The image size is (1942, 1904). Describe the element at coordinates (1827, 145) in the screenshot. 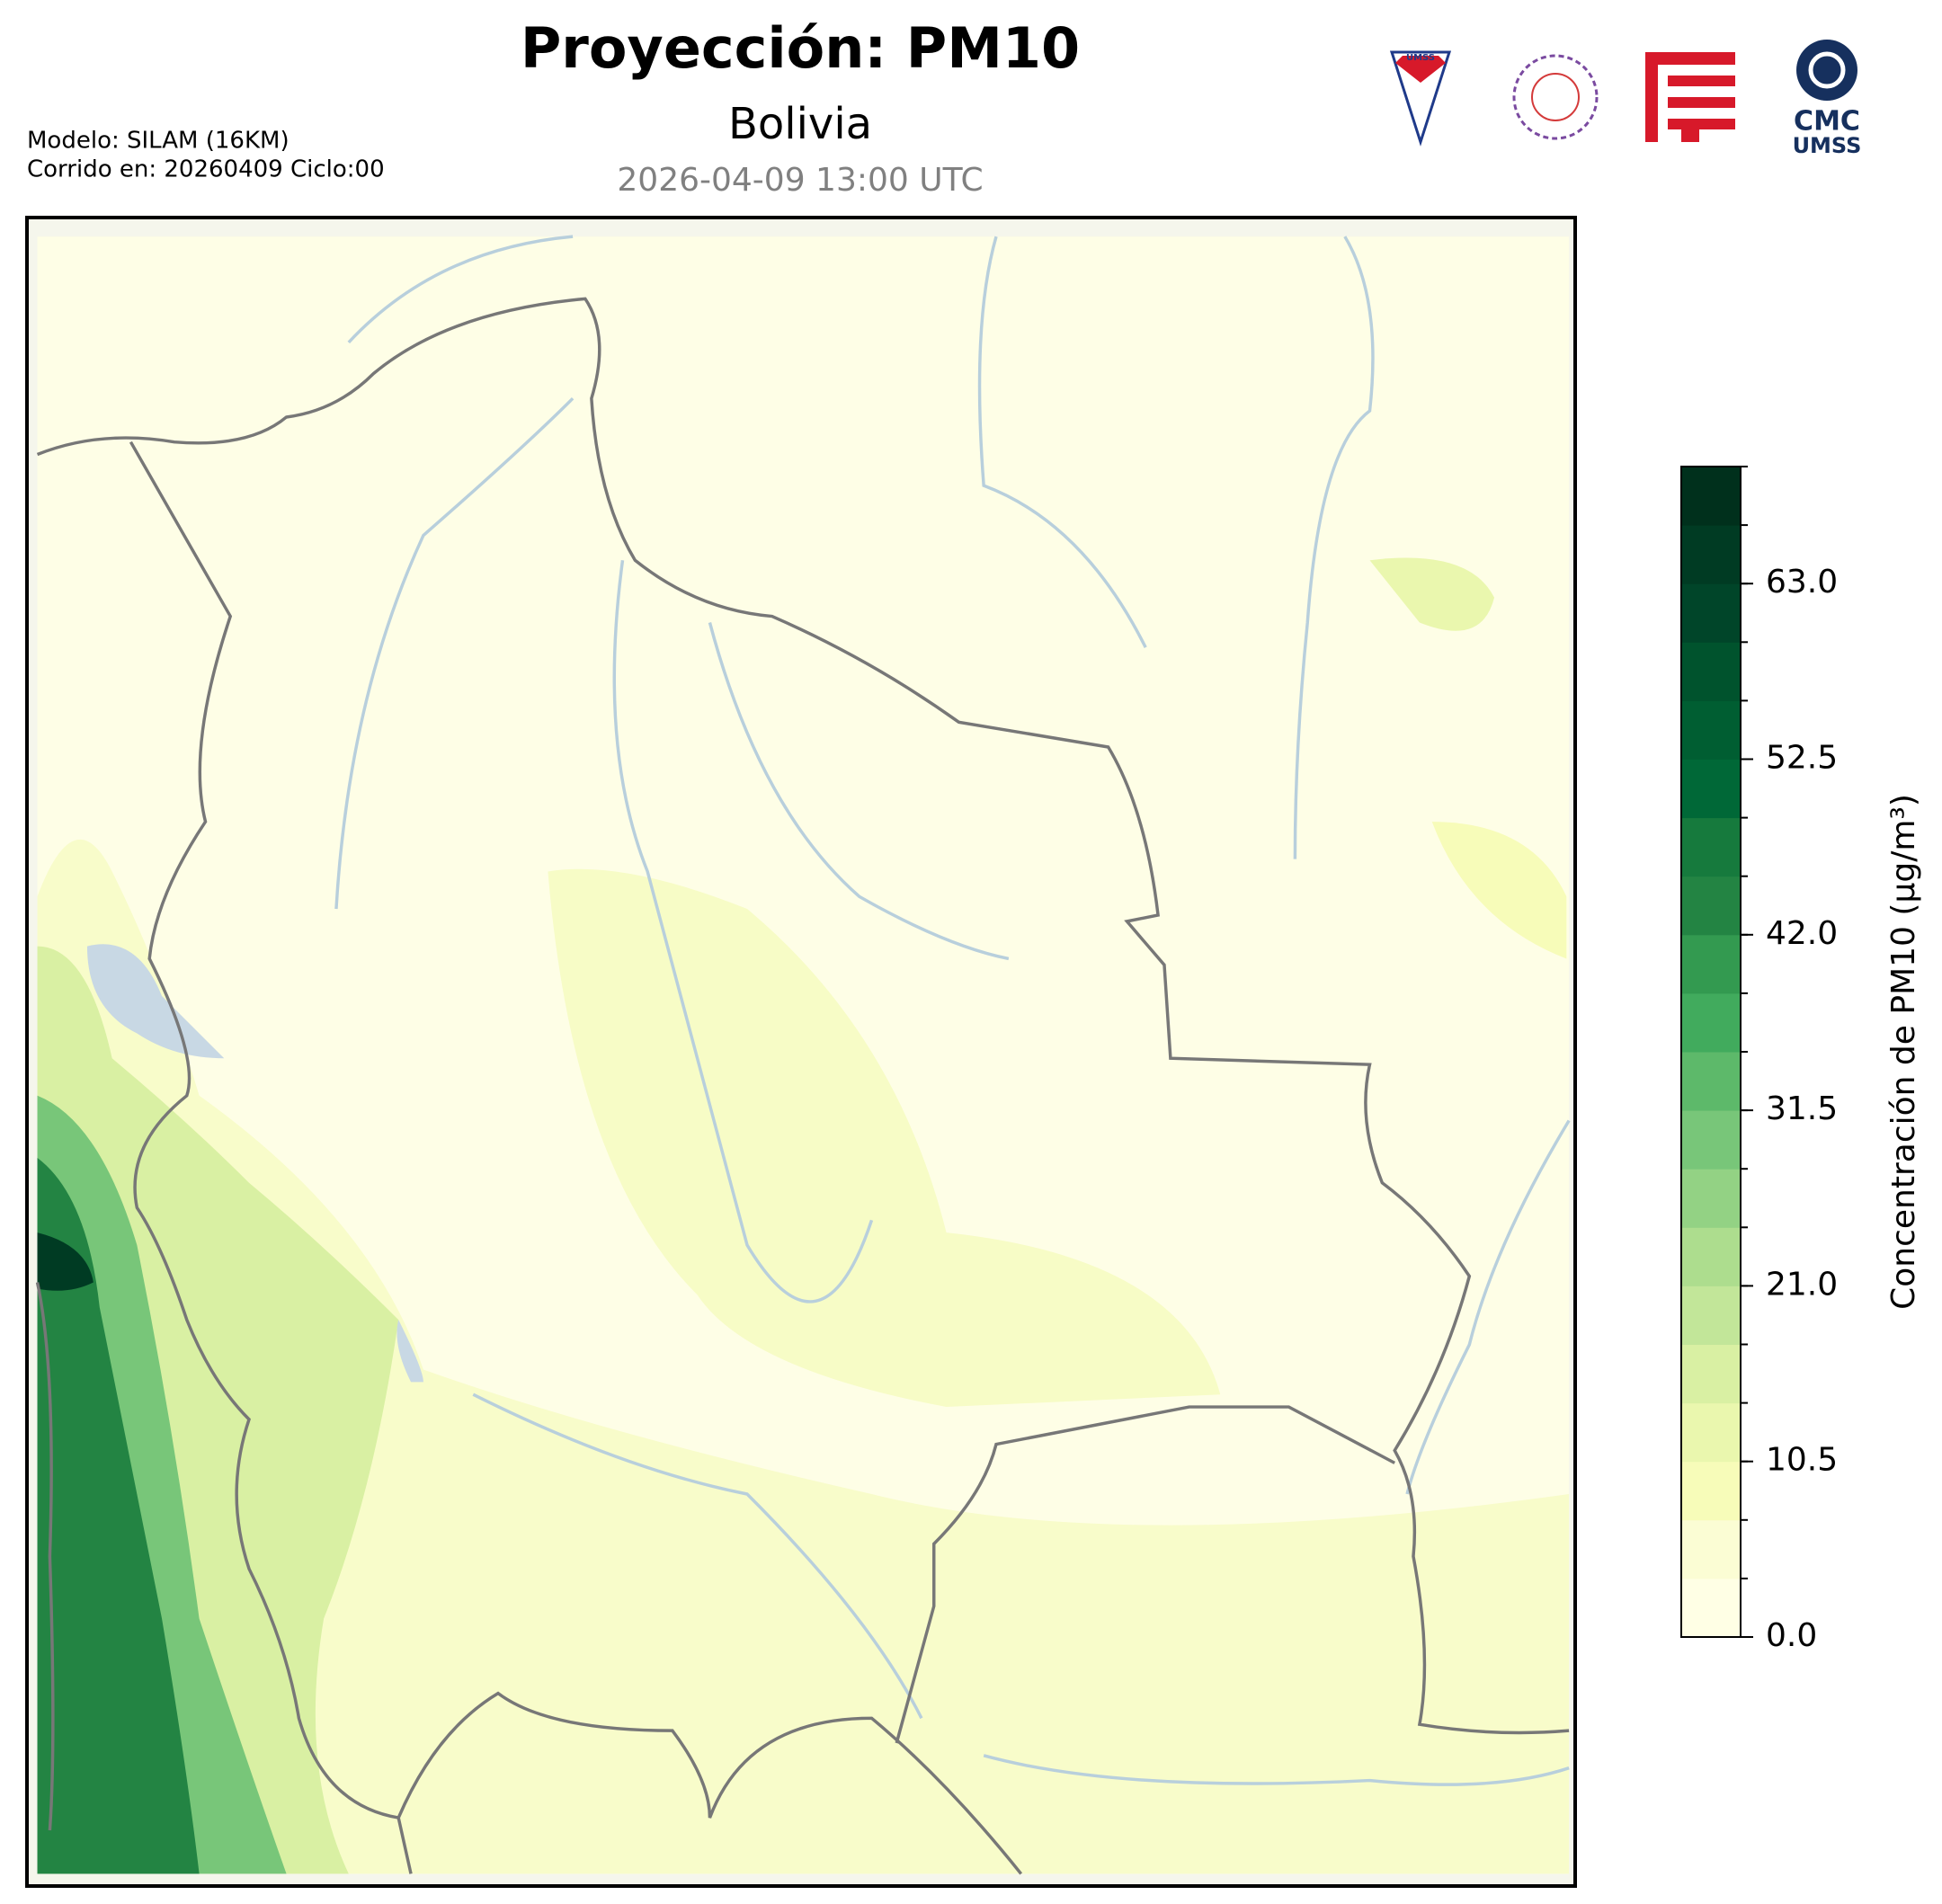

I see `cmc-sub: UMSS` at that location.